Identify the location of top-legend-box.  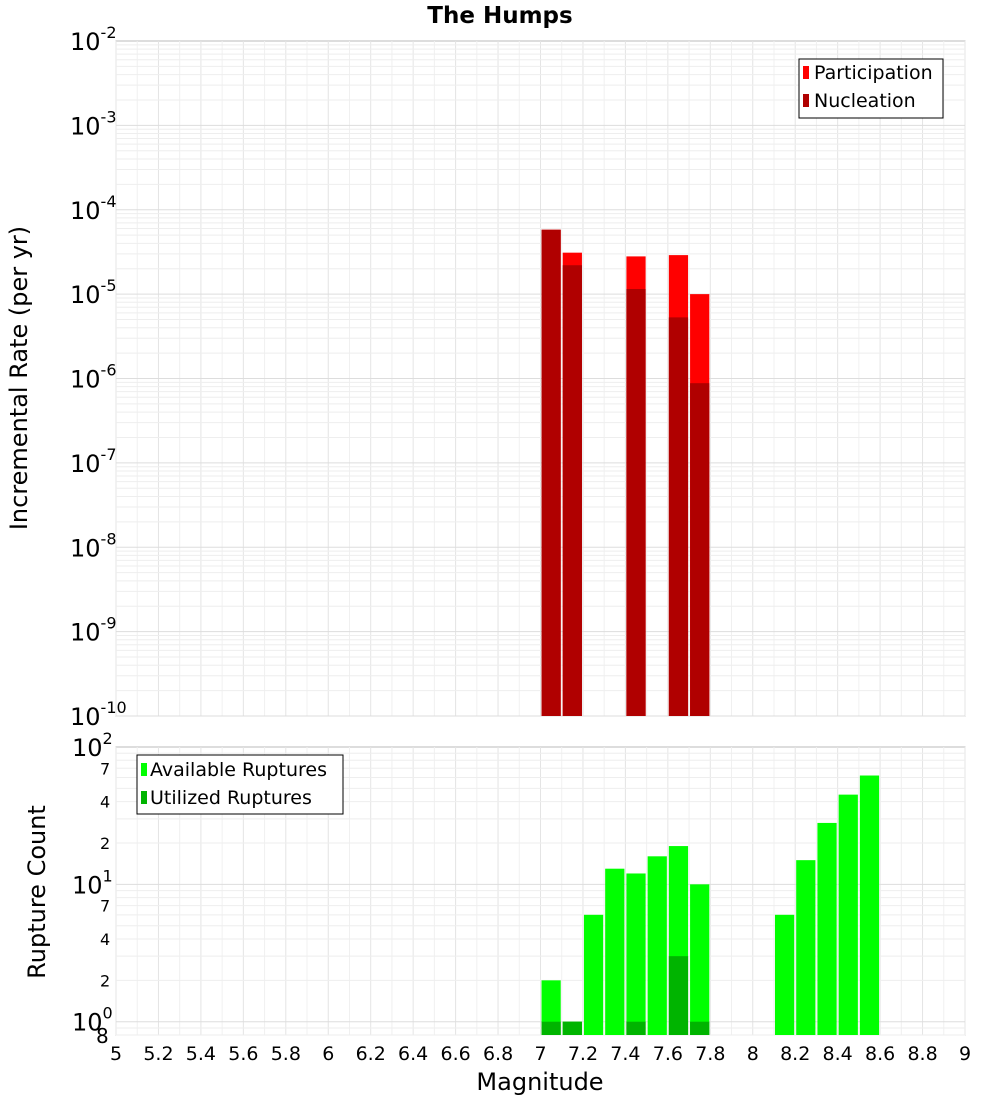
(871, 88).